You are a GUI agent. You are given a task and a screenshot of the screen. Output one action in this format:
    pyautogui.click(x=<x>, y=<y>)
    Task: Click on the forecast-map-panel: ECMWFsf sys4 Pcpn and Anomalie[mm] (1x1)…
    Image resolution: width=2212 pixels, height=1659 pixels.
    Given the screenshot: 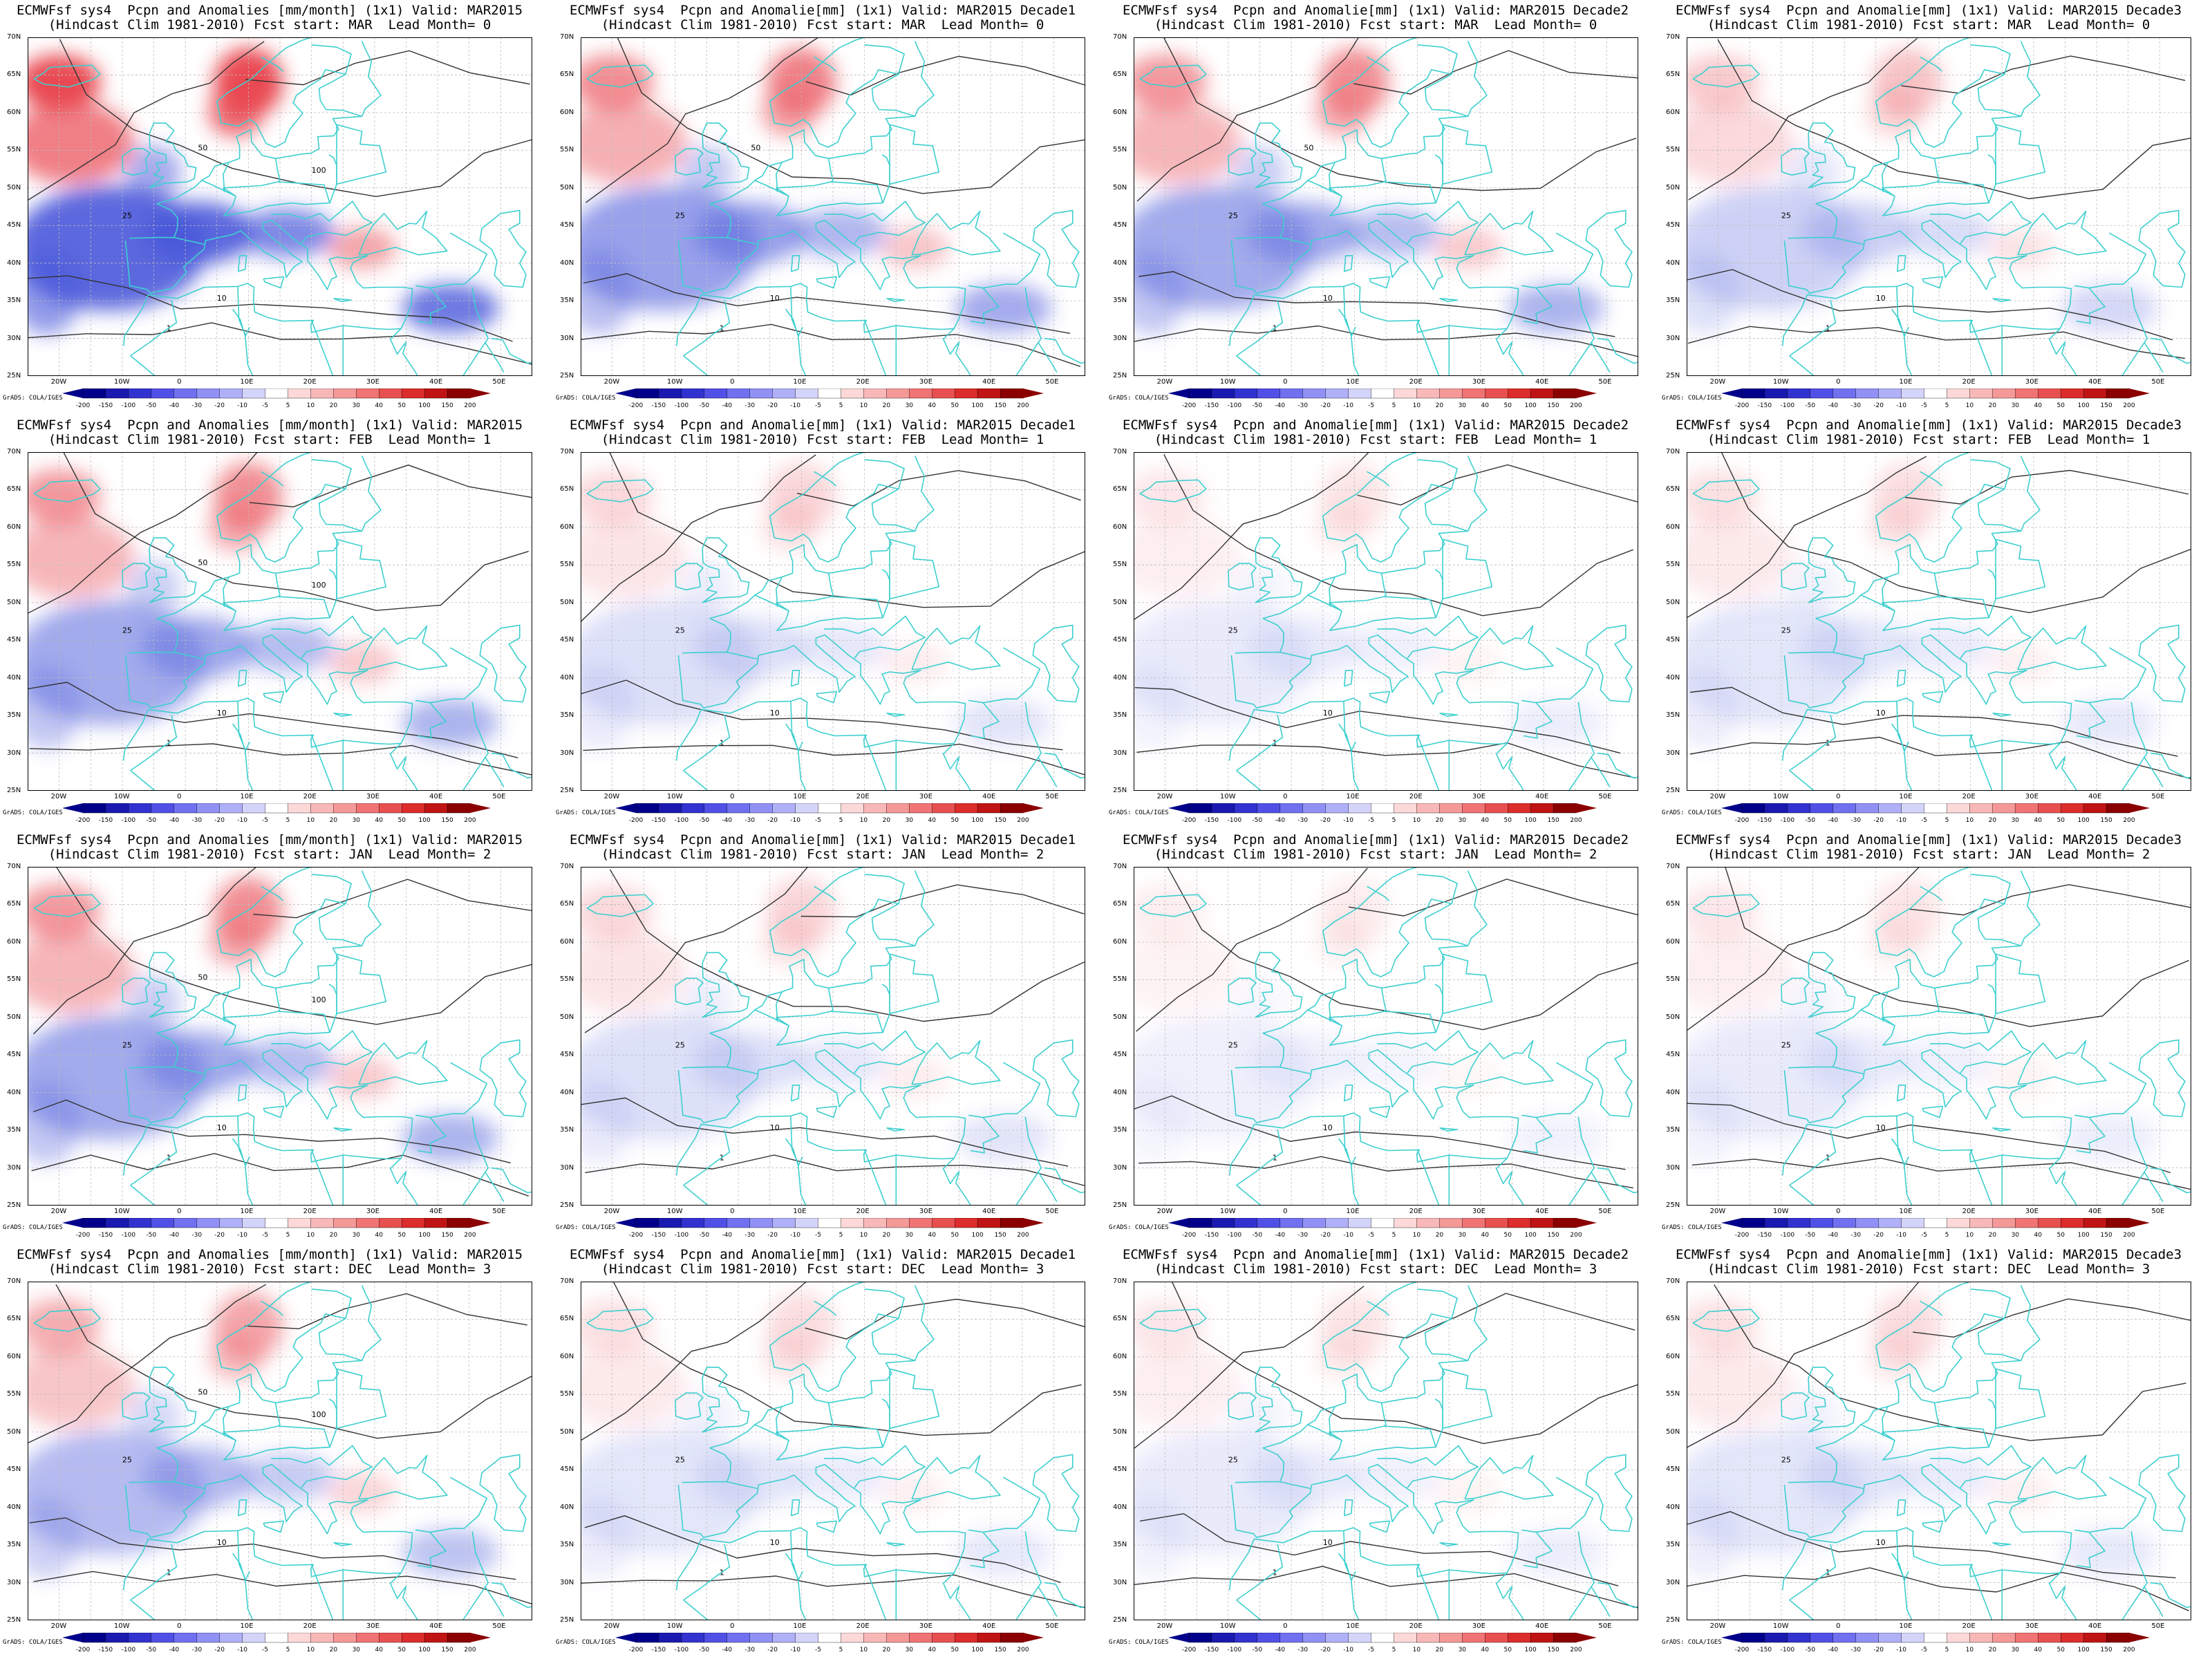 What is the action you would take?
    pyautogui.click(x=1382, y=1037)
    